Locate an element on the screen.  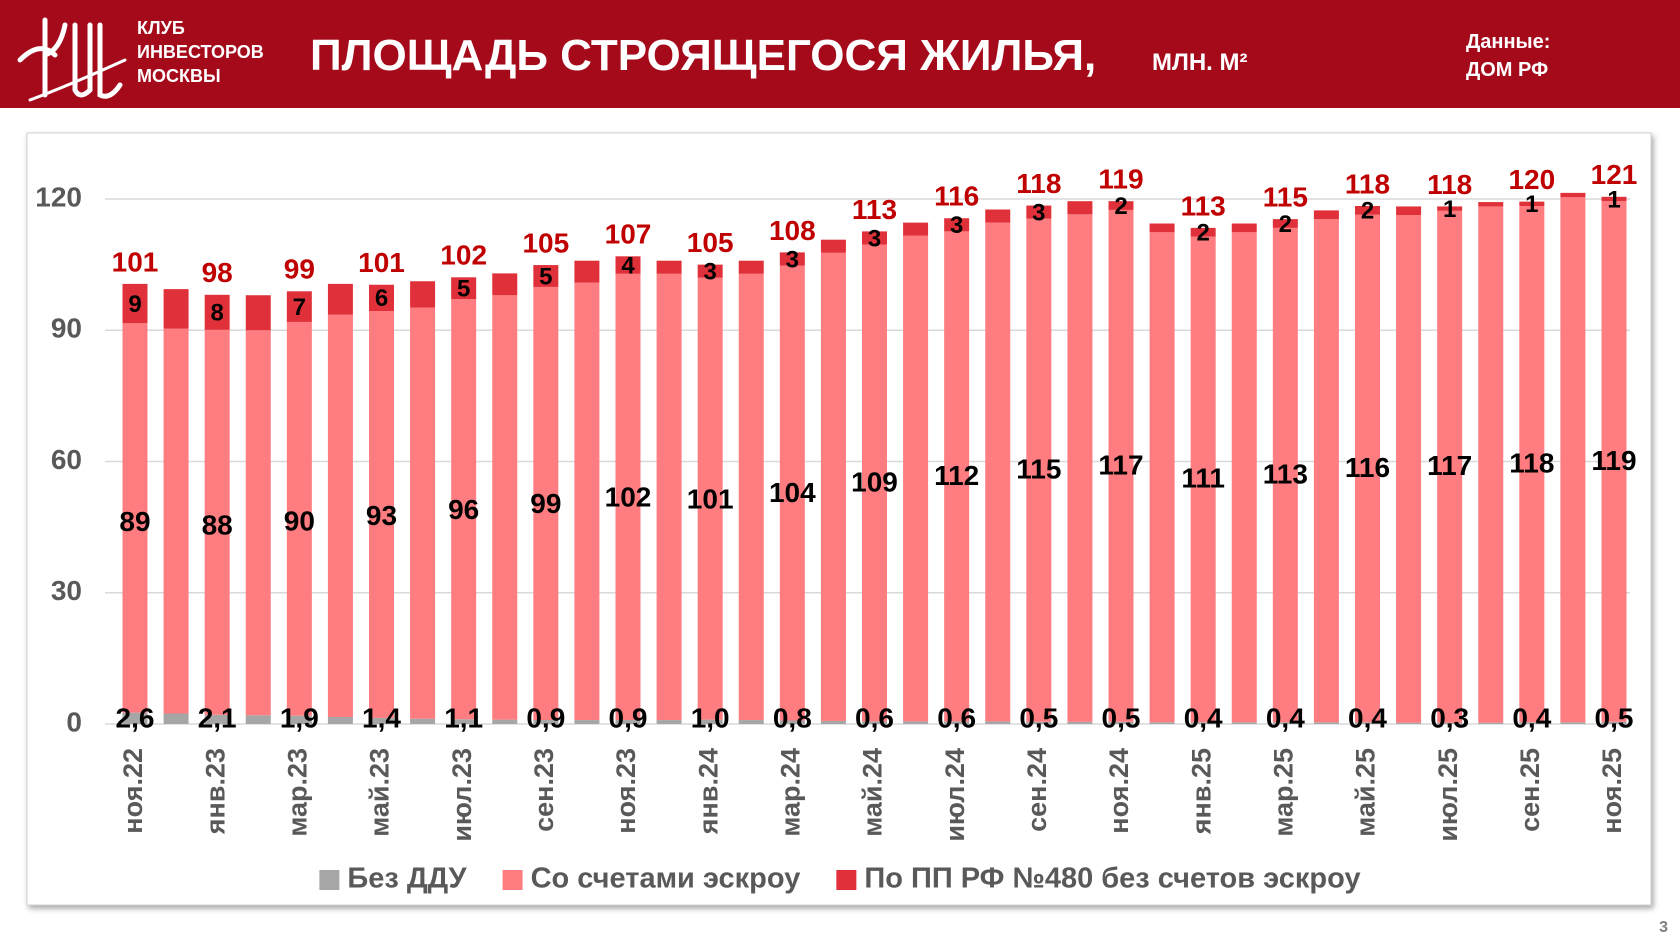
total-label: 118 is located at coordinates (1038, 183).